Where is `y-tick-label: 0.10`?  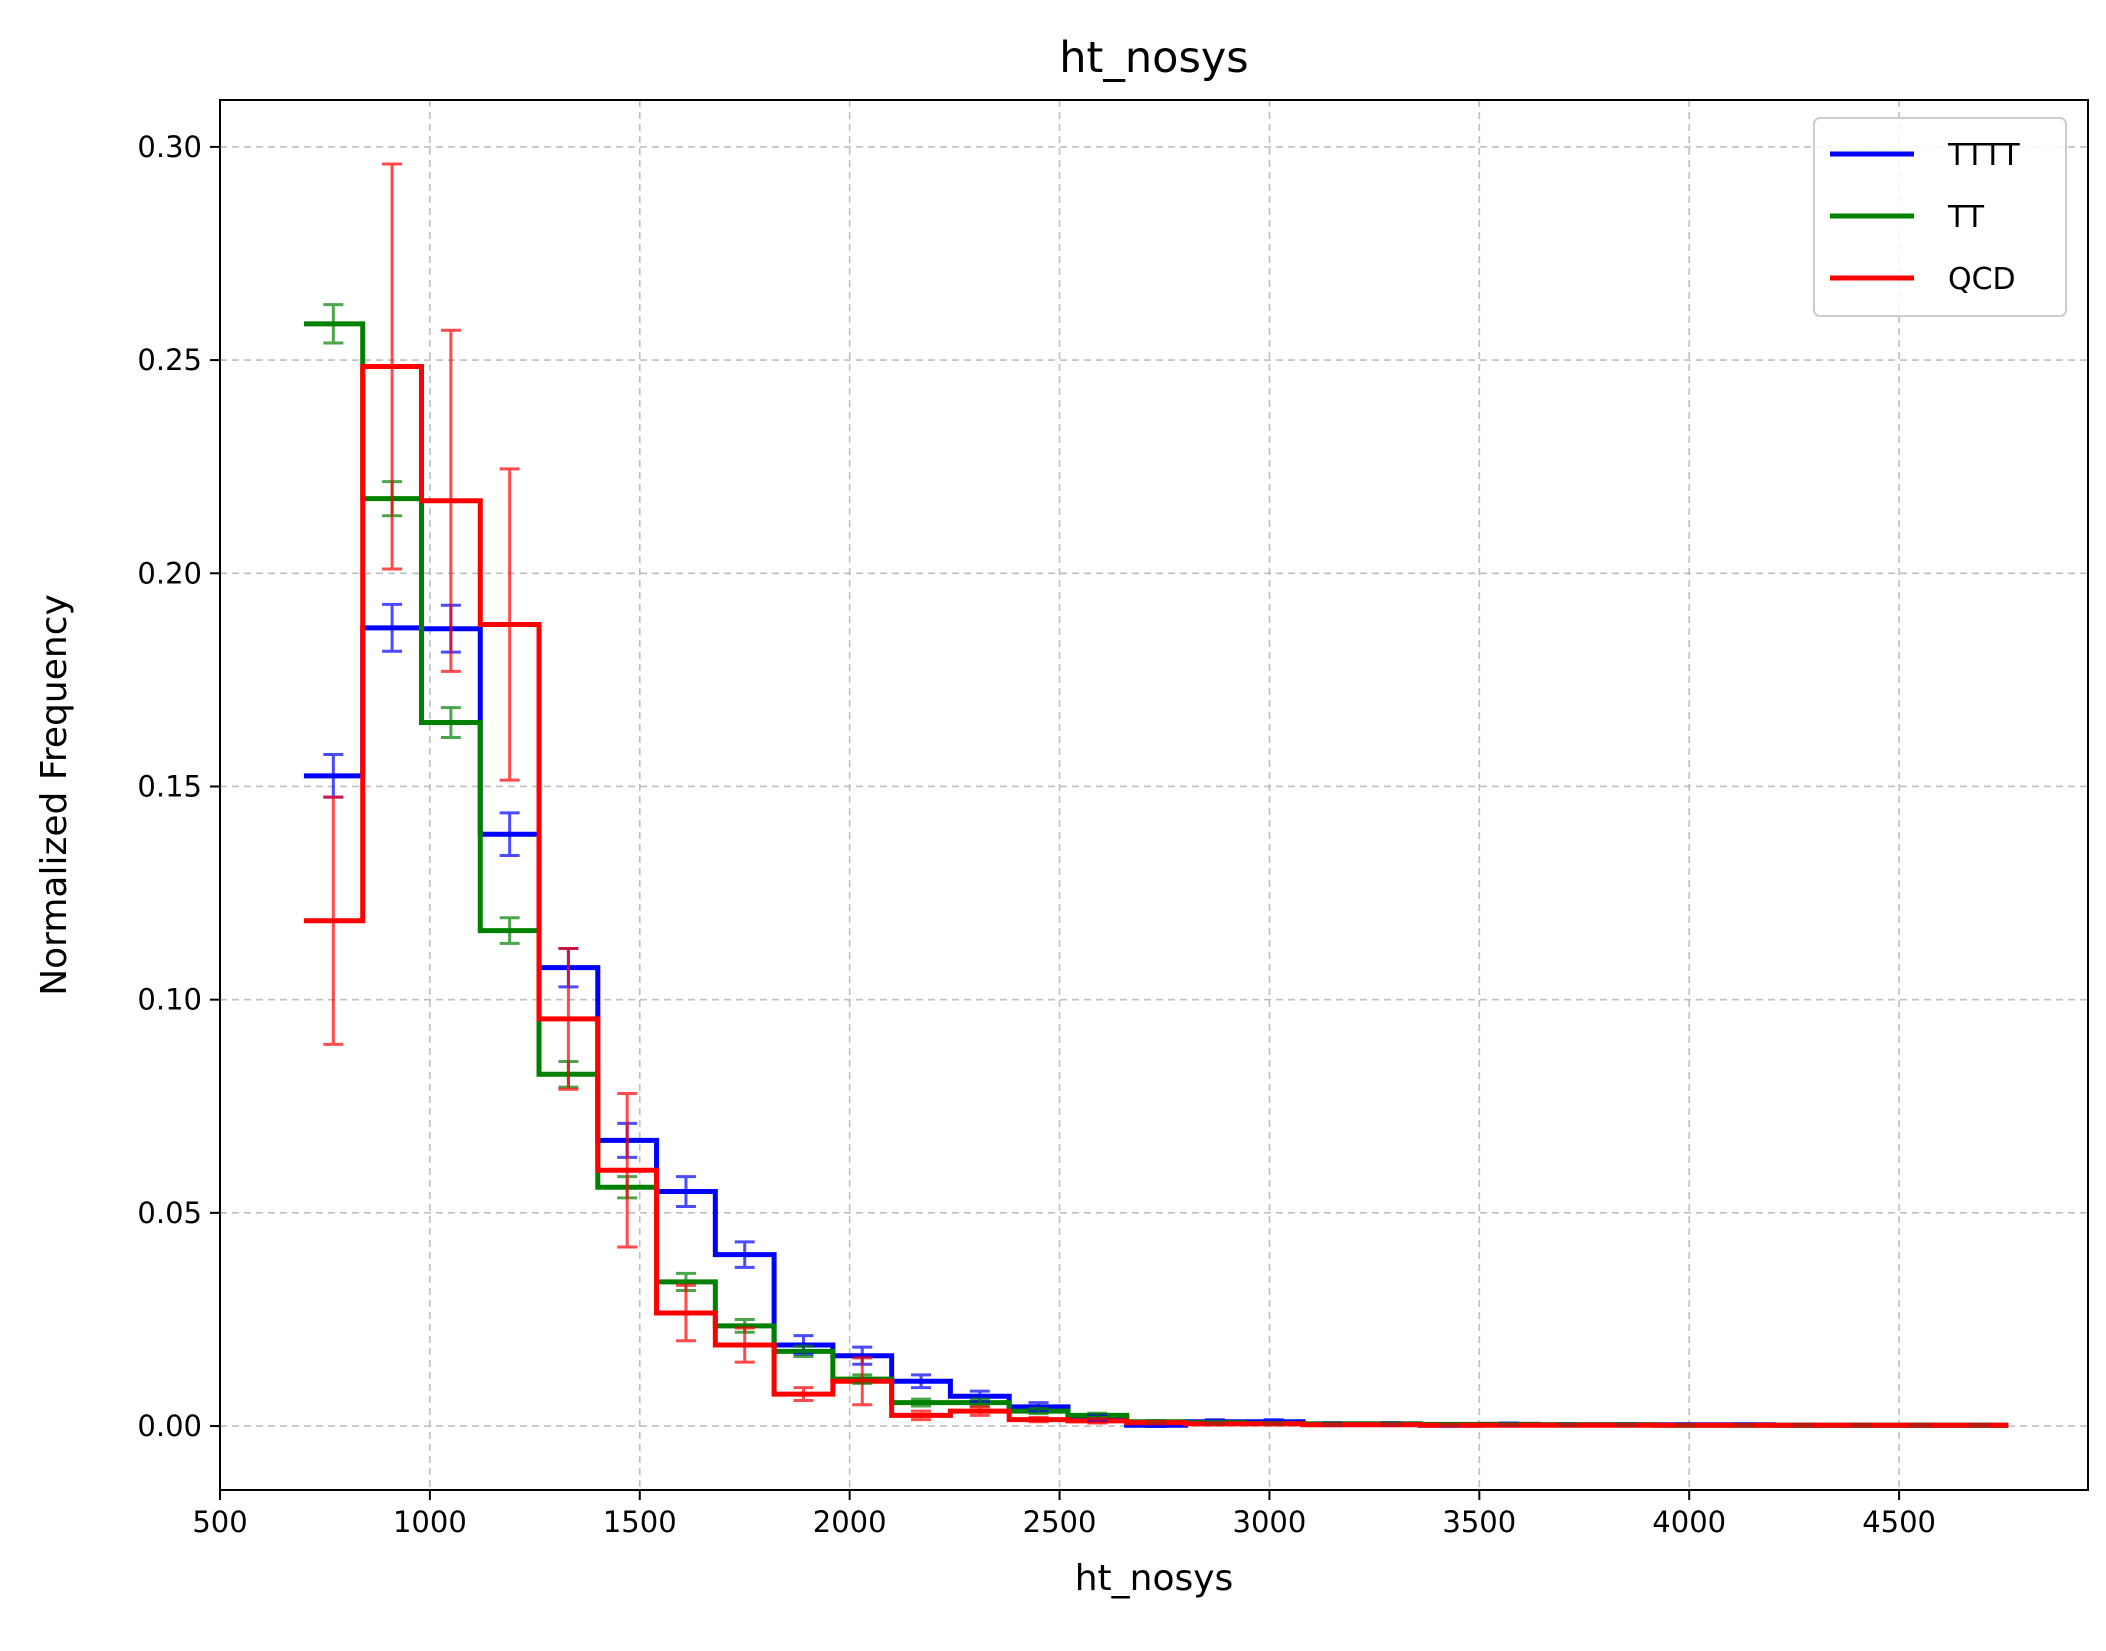
y-tick-label: 0.10 is located at coordinates (169, 1000).